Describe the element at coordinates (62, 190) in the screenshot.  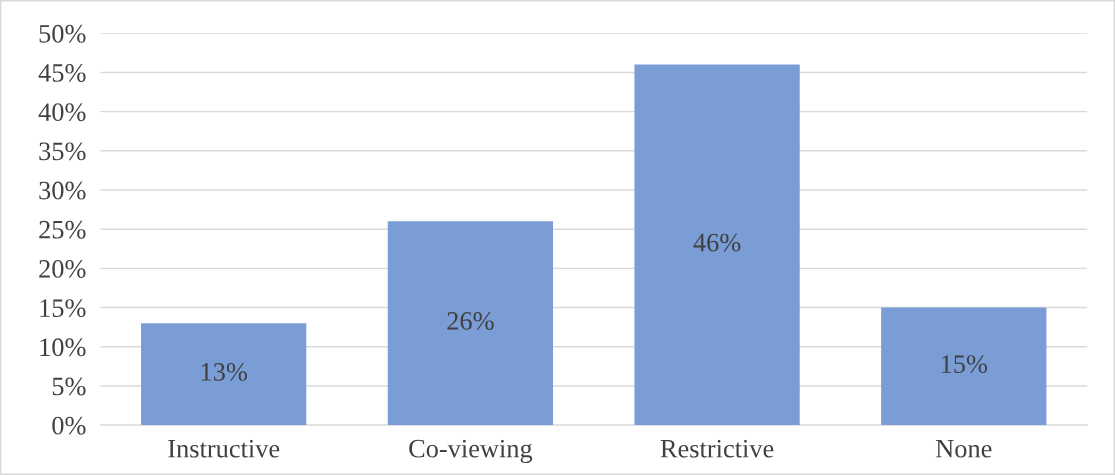
I see `y-tick-label: 30%` at that location.